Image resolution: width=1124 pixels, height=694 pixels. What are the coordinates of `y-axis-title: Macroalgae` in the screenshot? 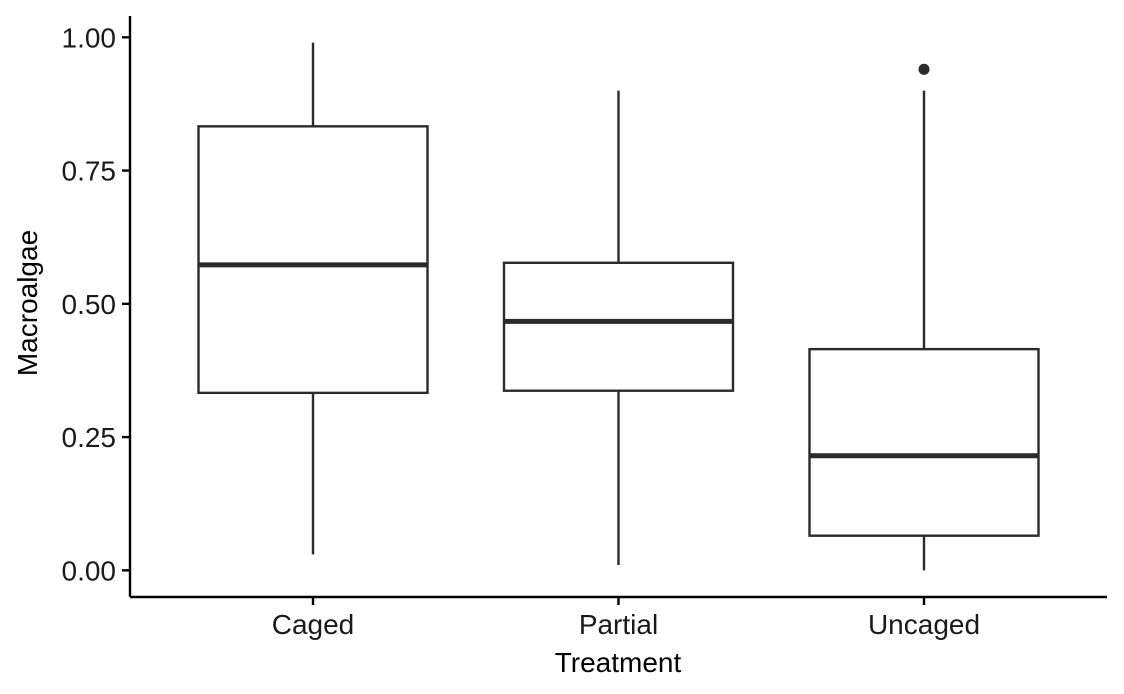 It's located at (27, 303).